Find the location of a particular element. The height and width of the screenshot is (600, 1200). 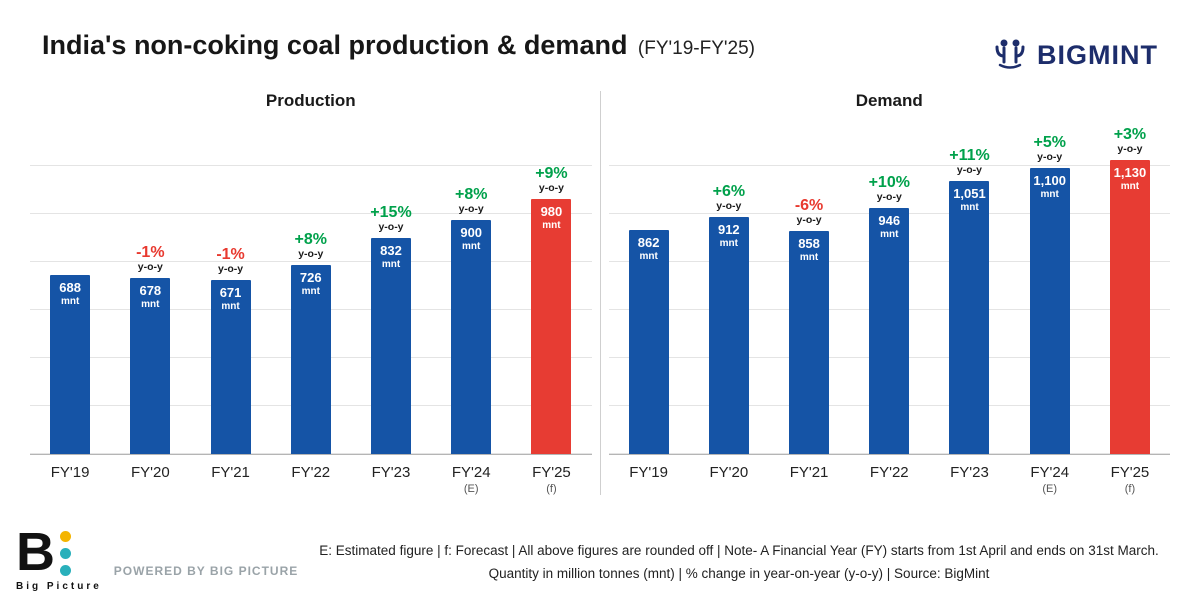

bar: 1,130 mnt is located at coordinates (1129, 307).